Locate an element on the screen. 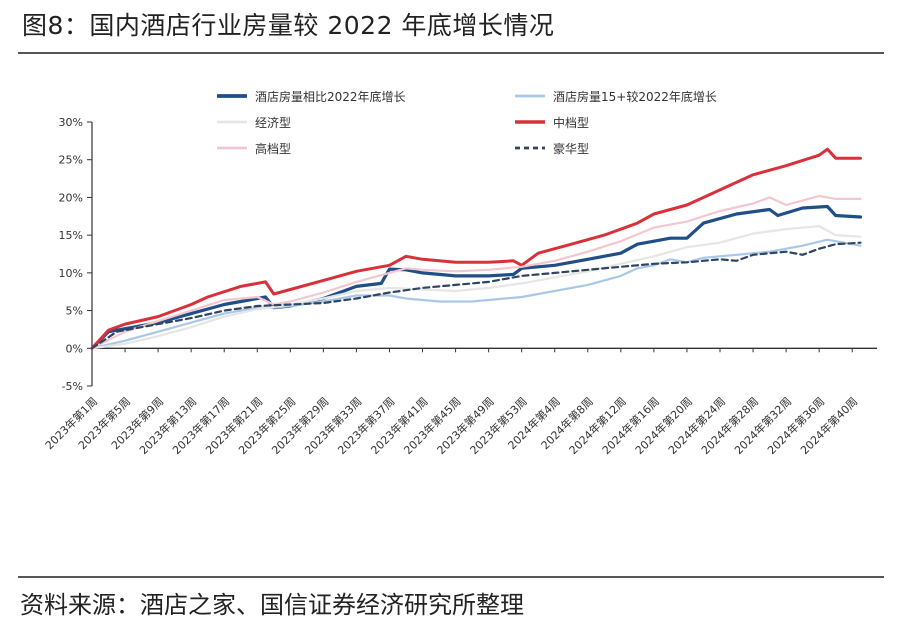 The width and height of the screenshot is (903, 622). y-tick-label: 10% is located at coordinates (71, 273).